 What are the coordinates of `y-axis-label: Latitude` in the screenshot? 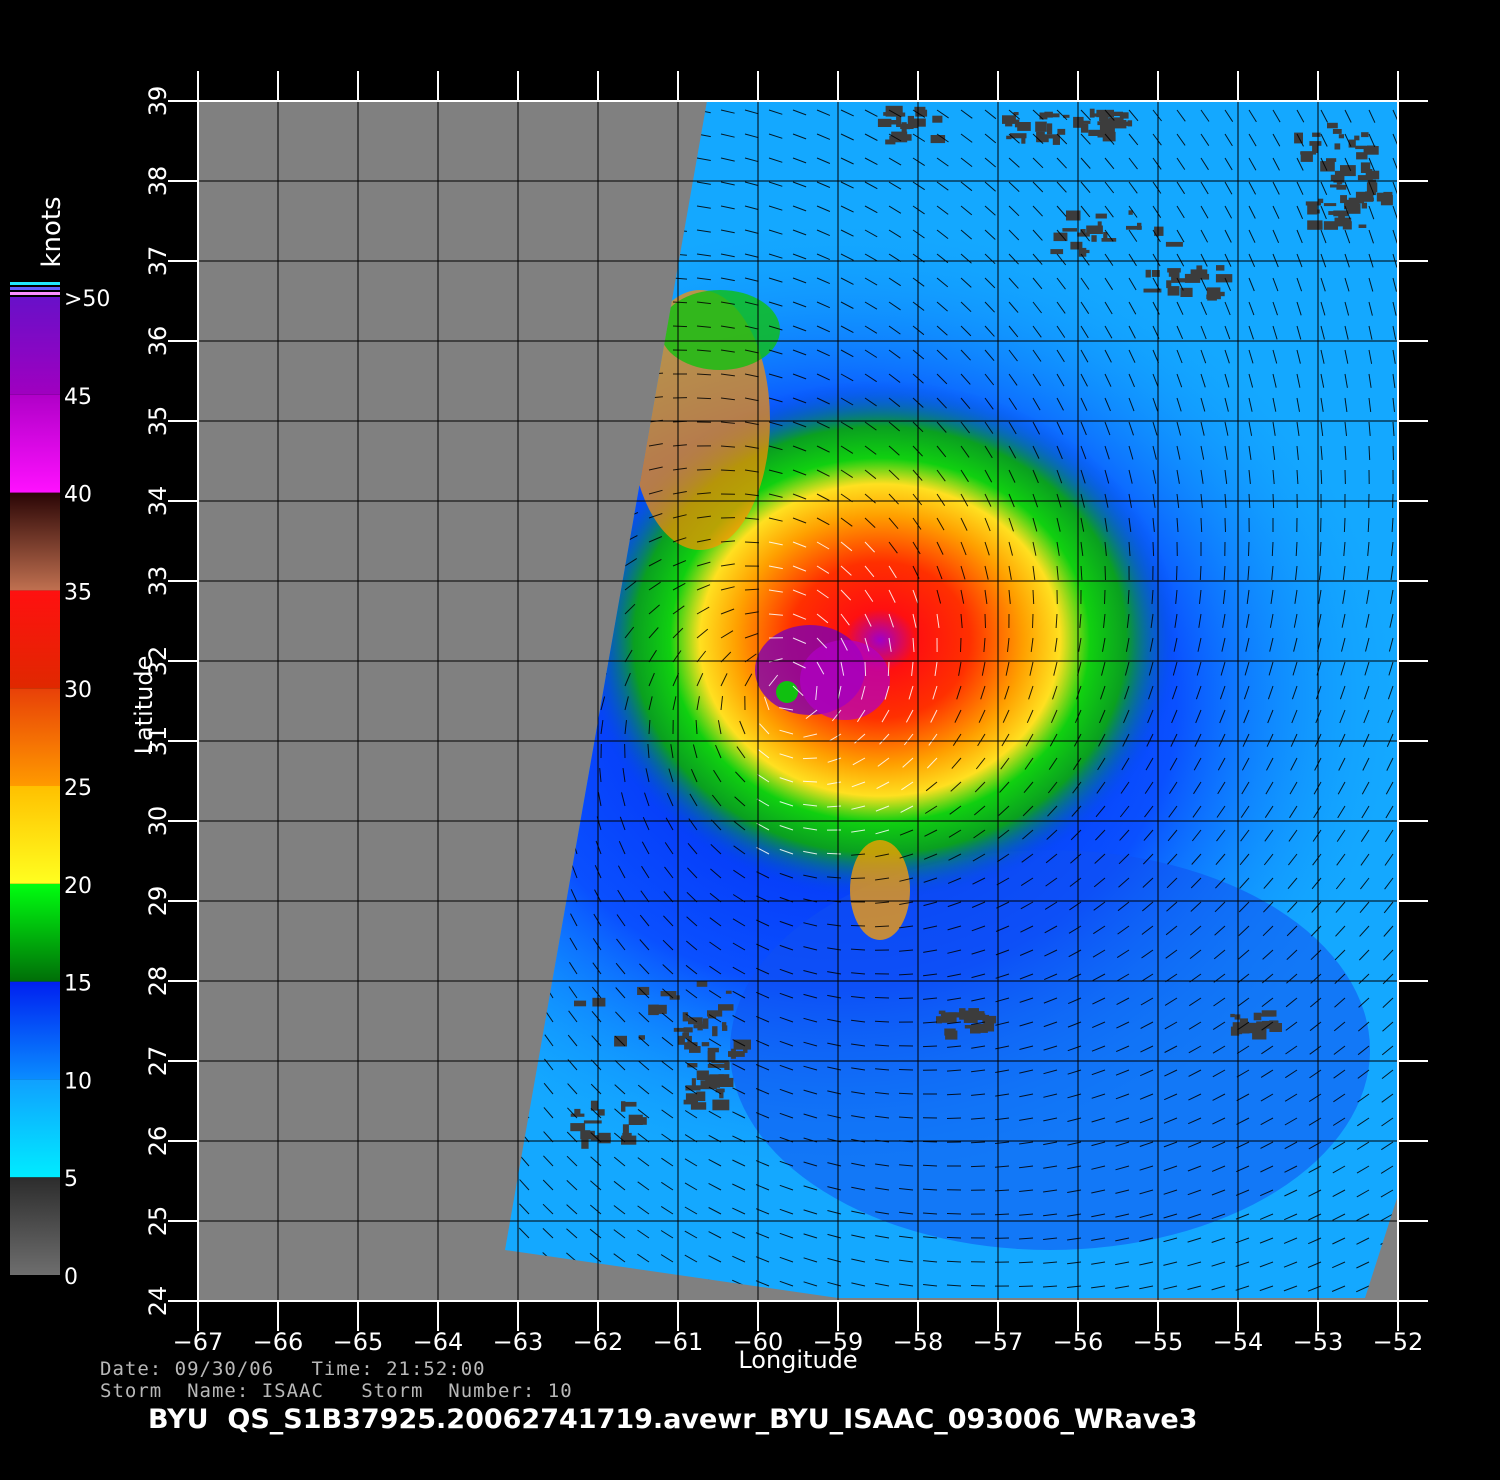 It's located at (144, 705).